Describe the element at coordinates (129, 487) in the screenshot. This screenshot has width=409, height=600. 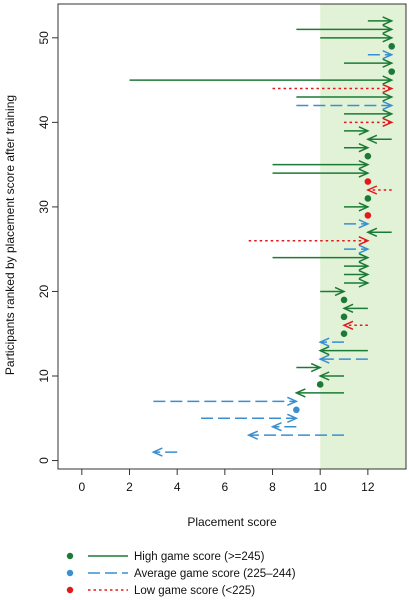
I see `x-tick-label: 2` at that location.